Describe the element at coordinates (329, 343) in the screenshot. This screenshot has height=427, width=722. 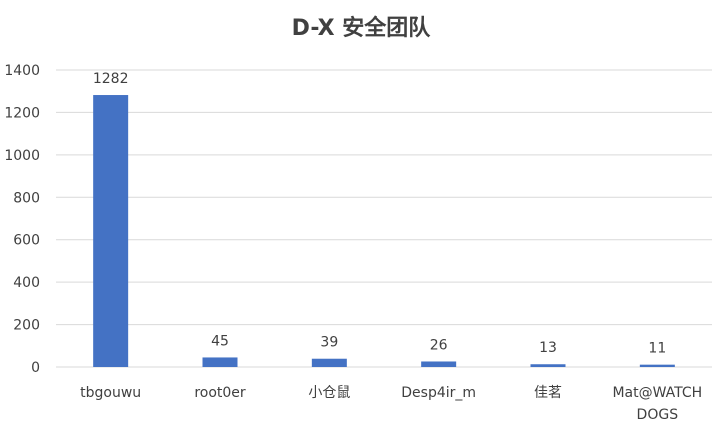
I see `data-label: 39` at that location.